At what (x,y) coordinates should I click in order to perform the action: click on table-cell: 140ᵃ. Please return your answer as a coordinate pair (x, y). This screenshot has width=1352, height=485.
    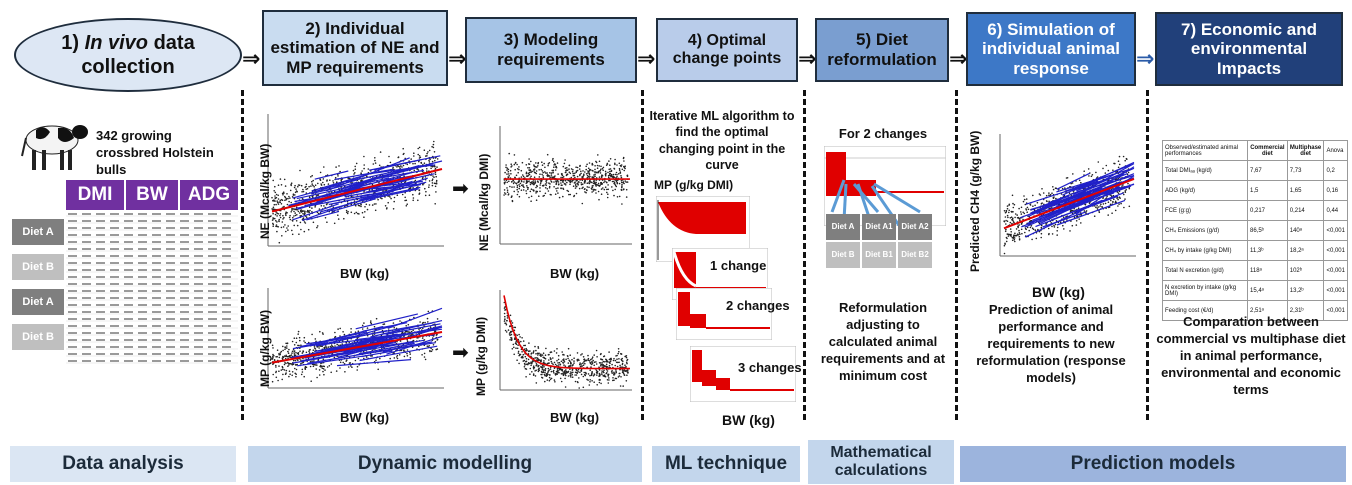
    Looking at the image, I should click on (1305, 230).